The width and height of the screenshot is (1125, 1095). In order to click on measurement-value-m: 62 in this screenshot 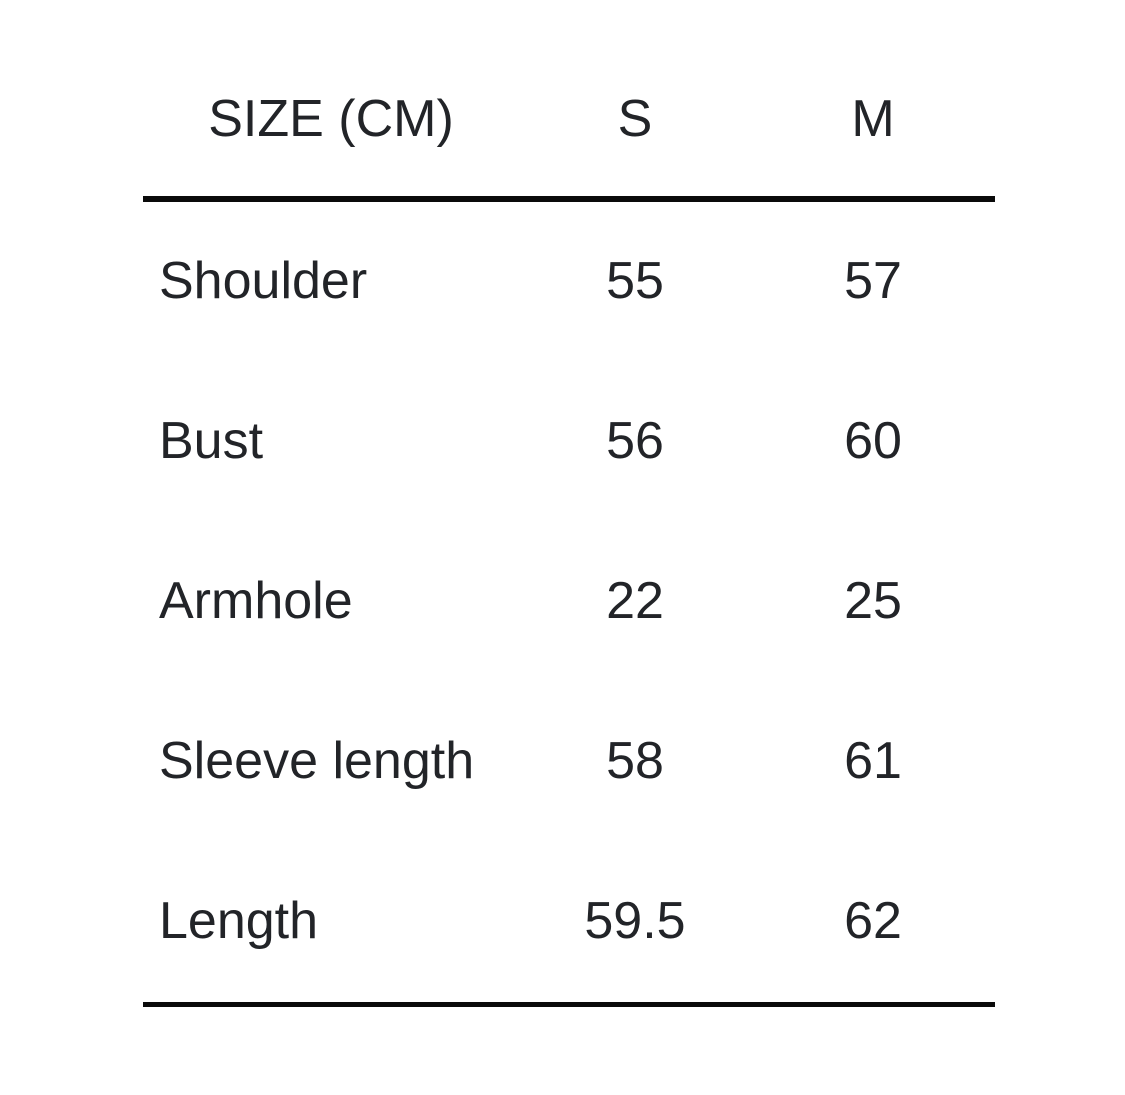, I will do `click(873, 924)`.